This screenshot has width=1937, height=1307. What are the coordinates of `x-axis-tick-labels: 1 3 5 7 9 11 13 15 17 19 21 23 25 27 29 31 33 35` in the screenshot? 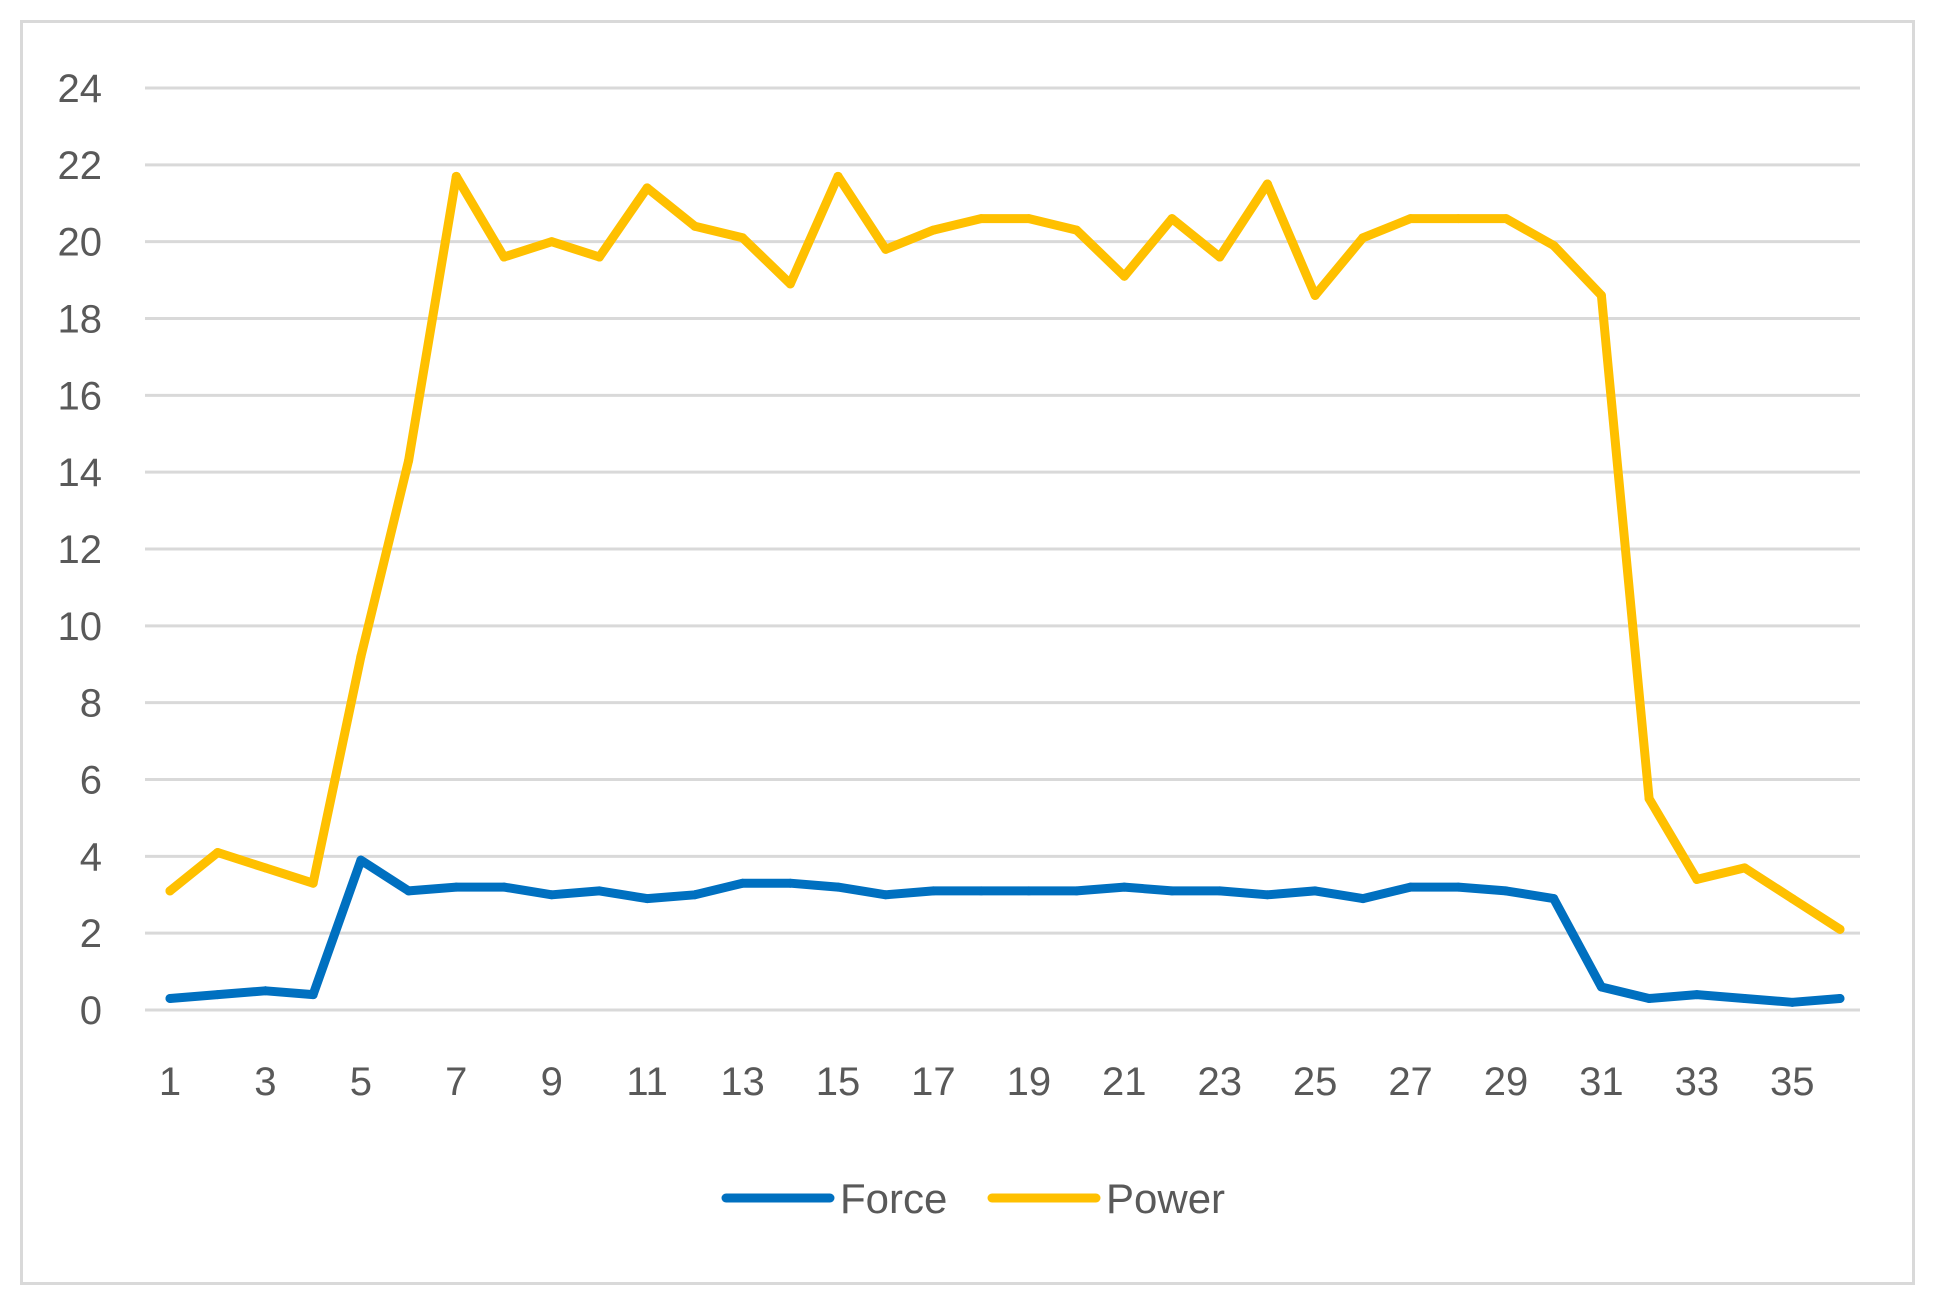 It's located at (987, 1082).